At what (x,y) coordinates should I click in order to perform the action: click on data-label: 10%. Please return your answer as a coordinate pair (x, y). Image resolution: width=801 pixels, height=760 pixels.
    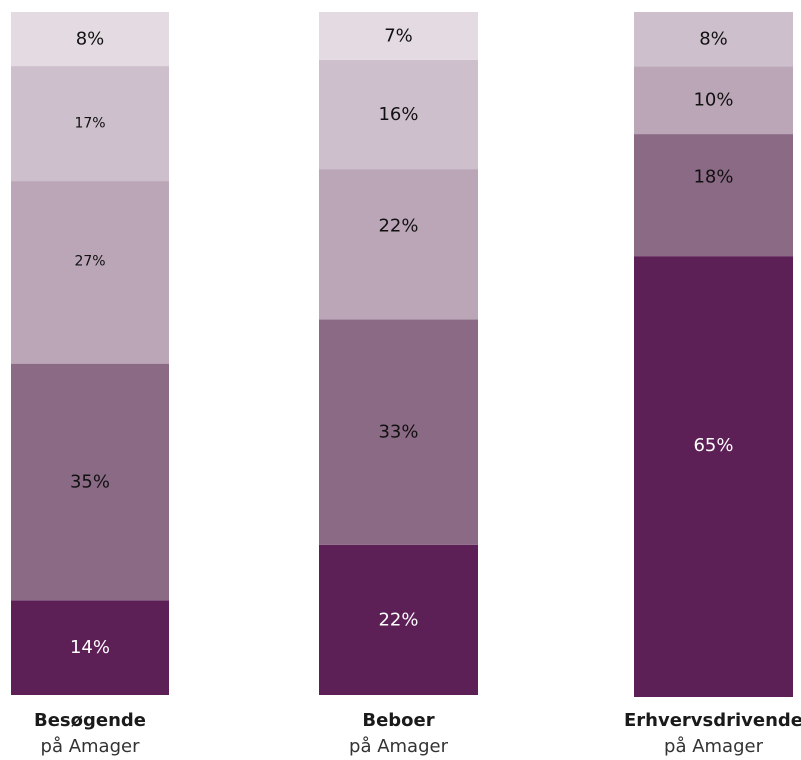
    Looking at the image, I should click on (713, 100).